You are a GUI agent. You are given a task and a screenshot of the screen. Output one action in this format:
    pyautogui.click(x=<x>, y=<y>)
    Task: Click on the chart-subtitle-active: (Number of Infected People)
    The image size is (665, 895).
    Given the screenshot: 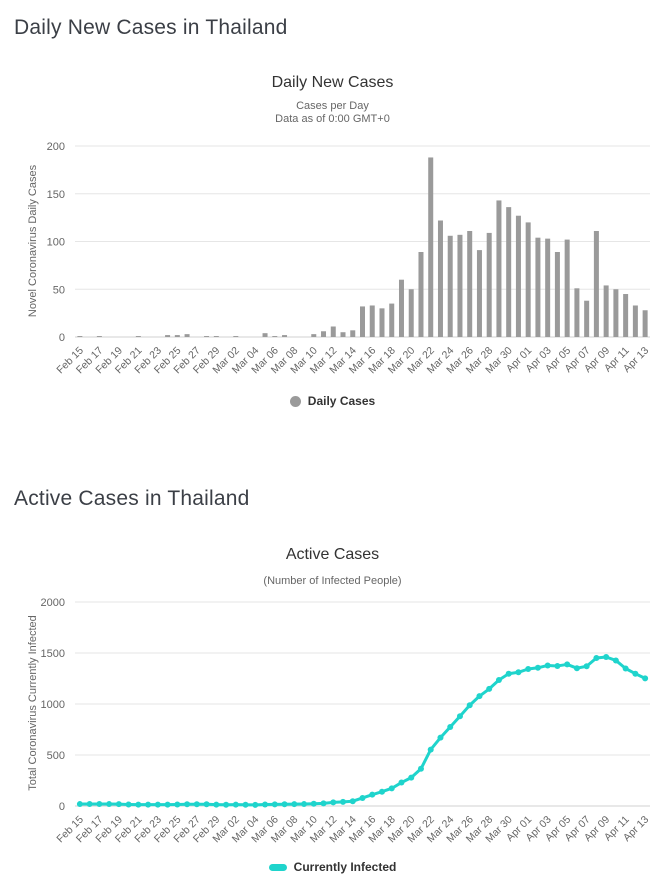 What is the action you would take?
    pyautogui.click(x=332, y=581)
    